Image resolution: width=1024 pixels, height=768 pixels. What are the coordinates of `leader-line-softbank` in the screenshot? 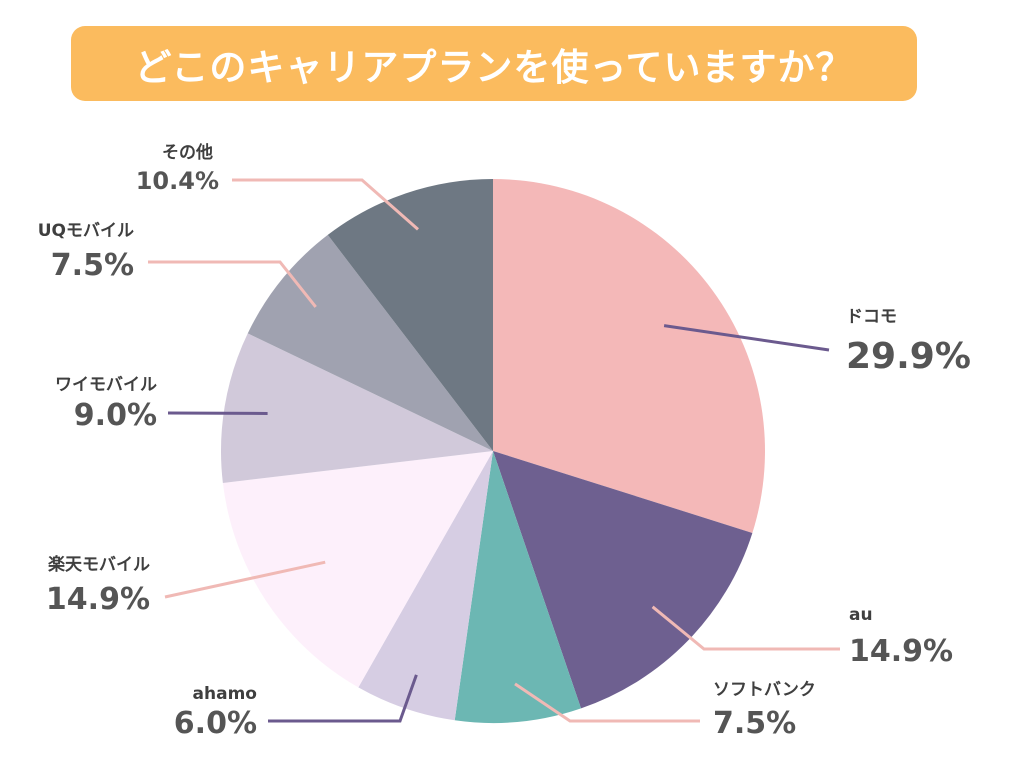 It's located at (607, 702).